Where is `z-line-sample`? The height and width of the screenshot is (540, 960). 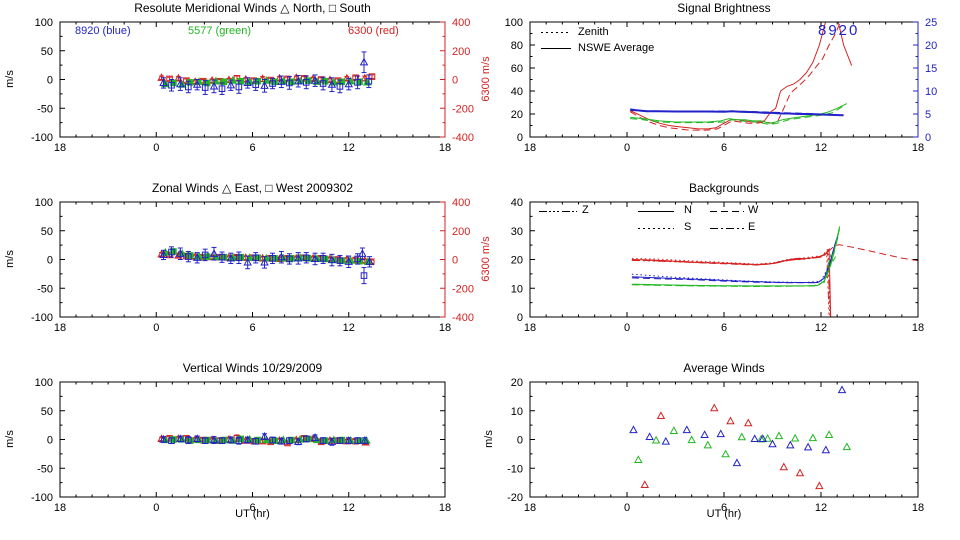 z-line-sample is located at coordinates (558, 211).